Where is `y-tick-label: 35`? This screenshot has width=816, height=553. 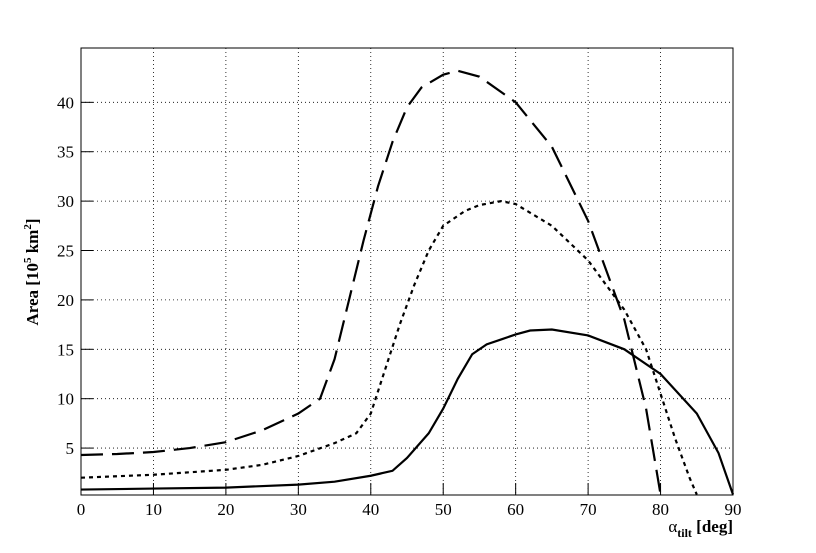 y-tick-label: 35 is located at coordinates (65, 152).